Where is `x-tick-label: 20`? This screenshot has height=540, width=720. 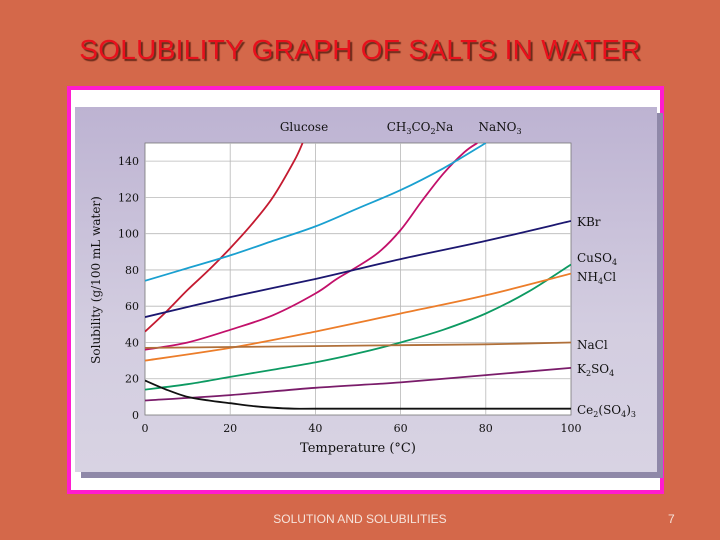 x-tick-label: 20 is located at coordinates (230, 428).